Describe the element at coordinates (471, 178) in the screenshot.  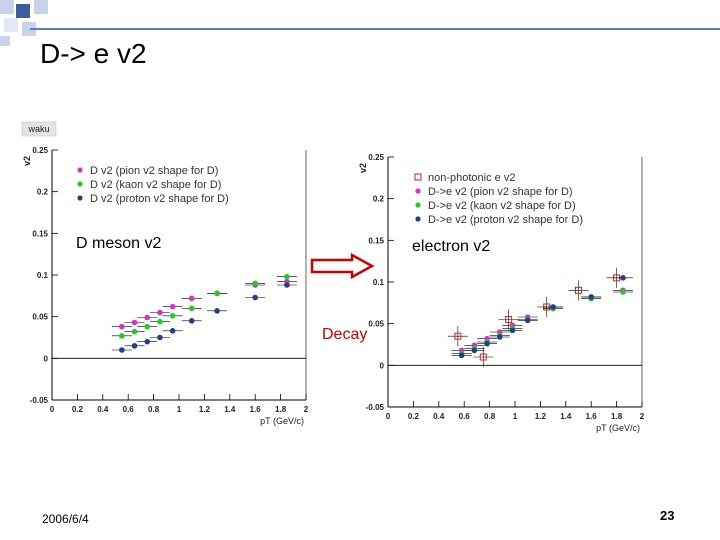
I see `legend-label: non-photonic e v2` at that location.